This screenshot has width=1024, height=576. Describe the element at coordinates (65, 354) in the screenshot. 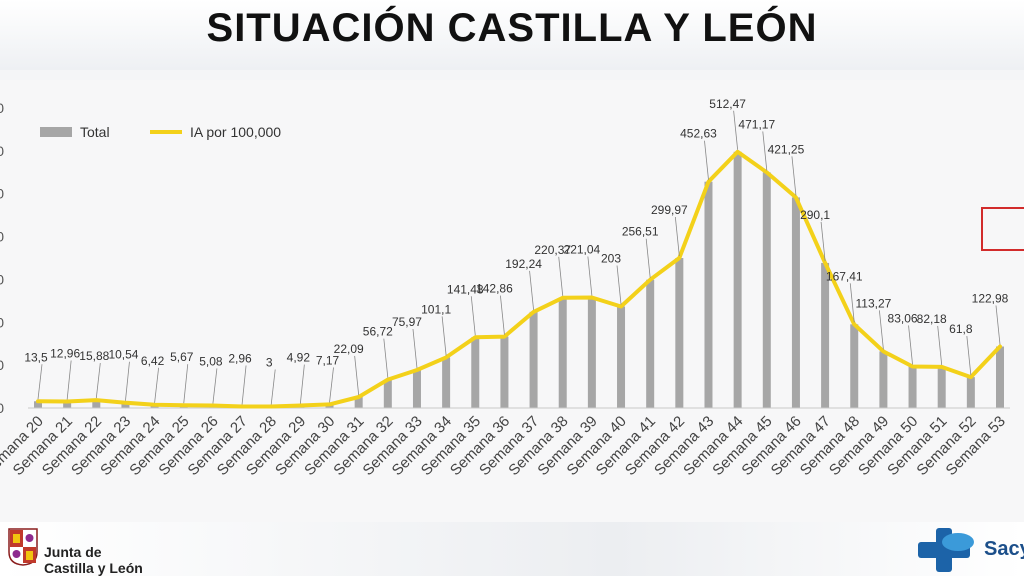

I see `data-label: 12,96` at that location.